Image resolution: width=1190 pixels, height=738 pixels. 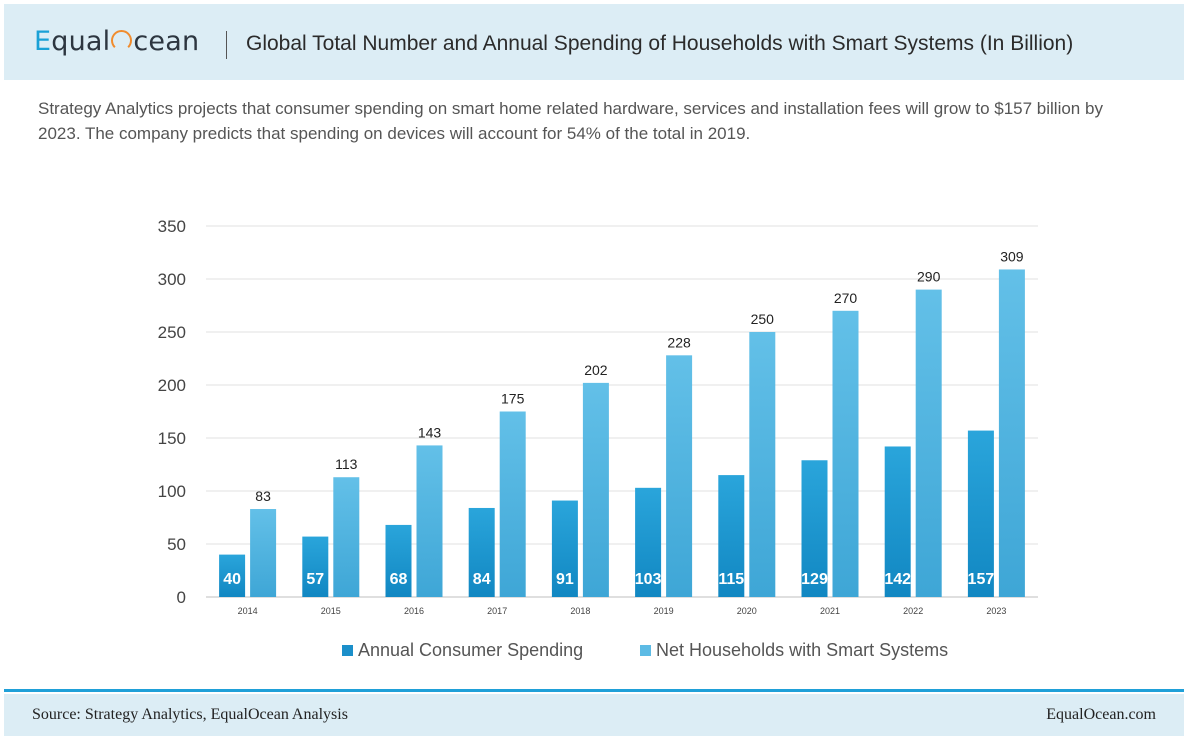 I want to click on data-label-spending: 115, so click(x=731, y=579).